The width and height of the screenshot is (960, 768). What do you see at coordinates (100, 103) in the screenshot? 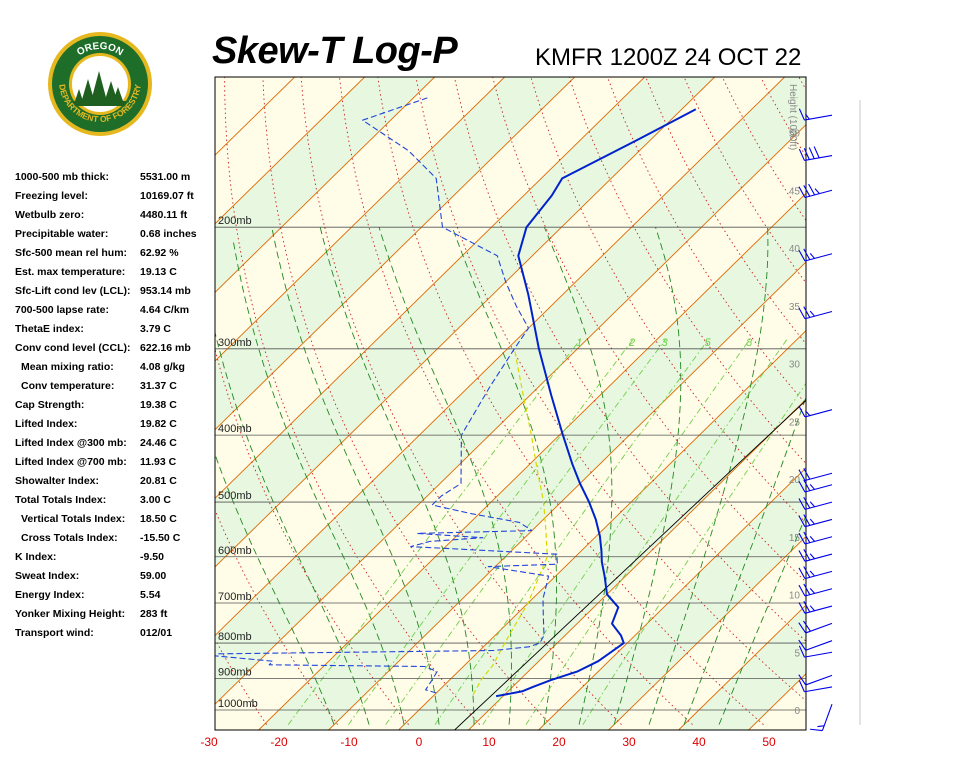
I see `logo-ground` at bounding box center [100, 103].